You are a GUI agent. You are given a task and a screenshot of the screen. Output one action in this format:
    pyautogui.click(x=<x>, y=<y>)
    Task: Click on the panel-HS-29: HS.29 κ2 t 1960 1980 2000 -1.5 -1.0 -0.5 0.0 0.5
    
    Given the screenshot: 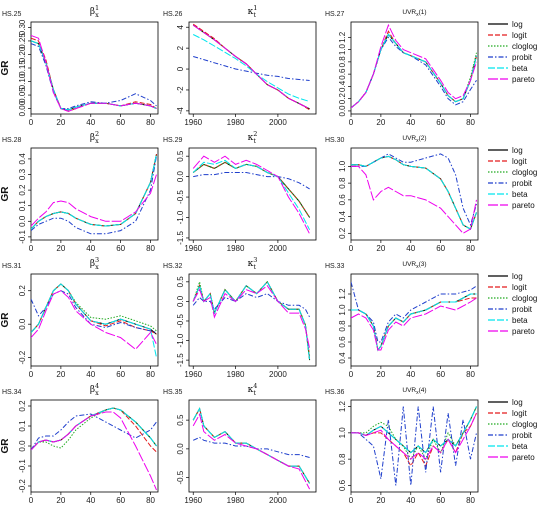 What is the action you would take?
    pyautogui.click(x=240, y=191)
    